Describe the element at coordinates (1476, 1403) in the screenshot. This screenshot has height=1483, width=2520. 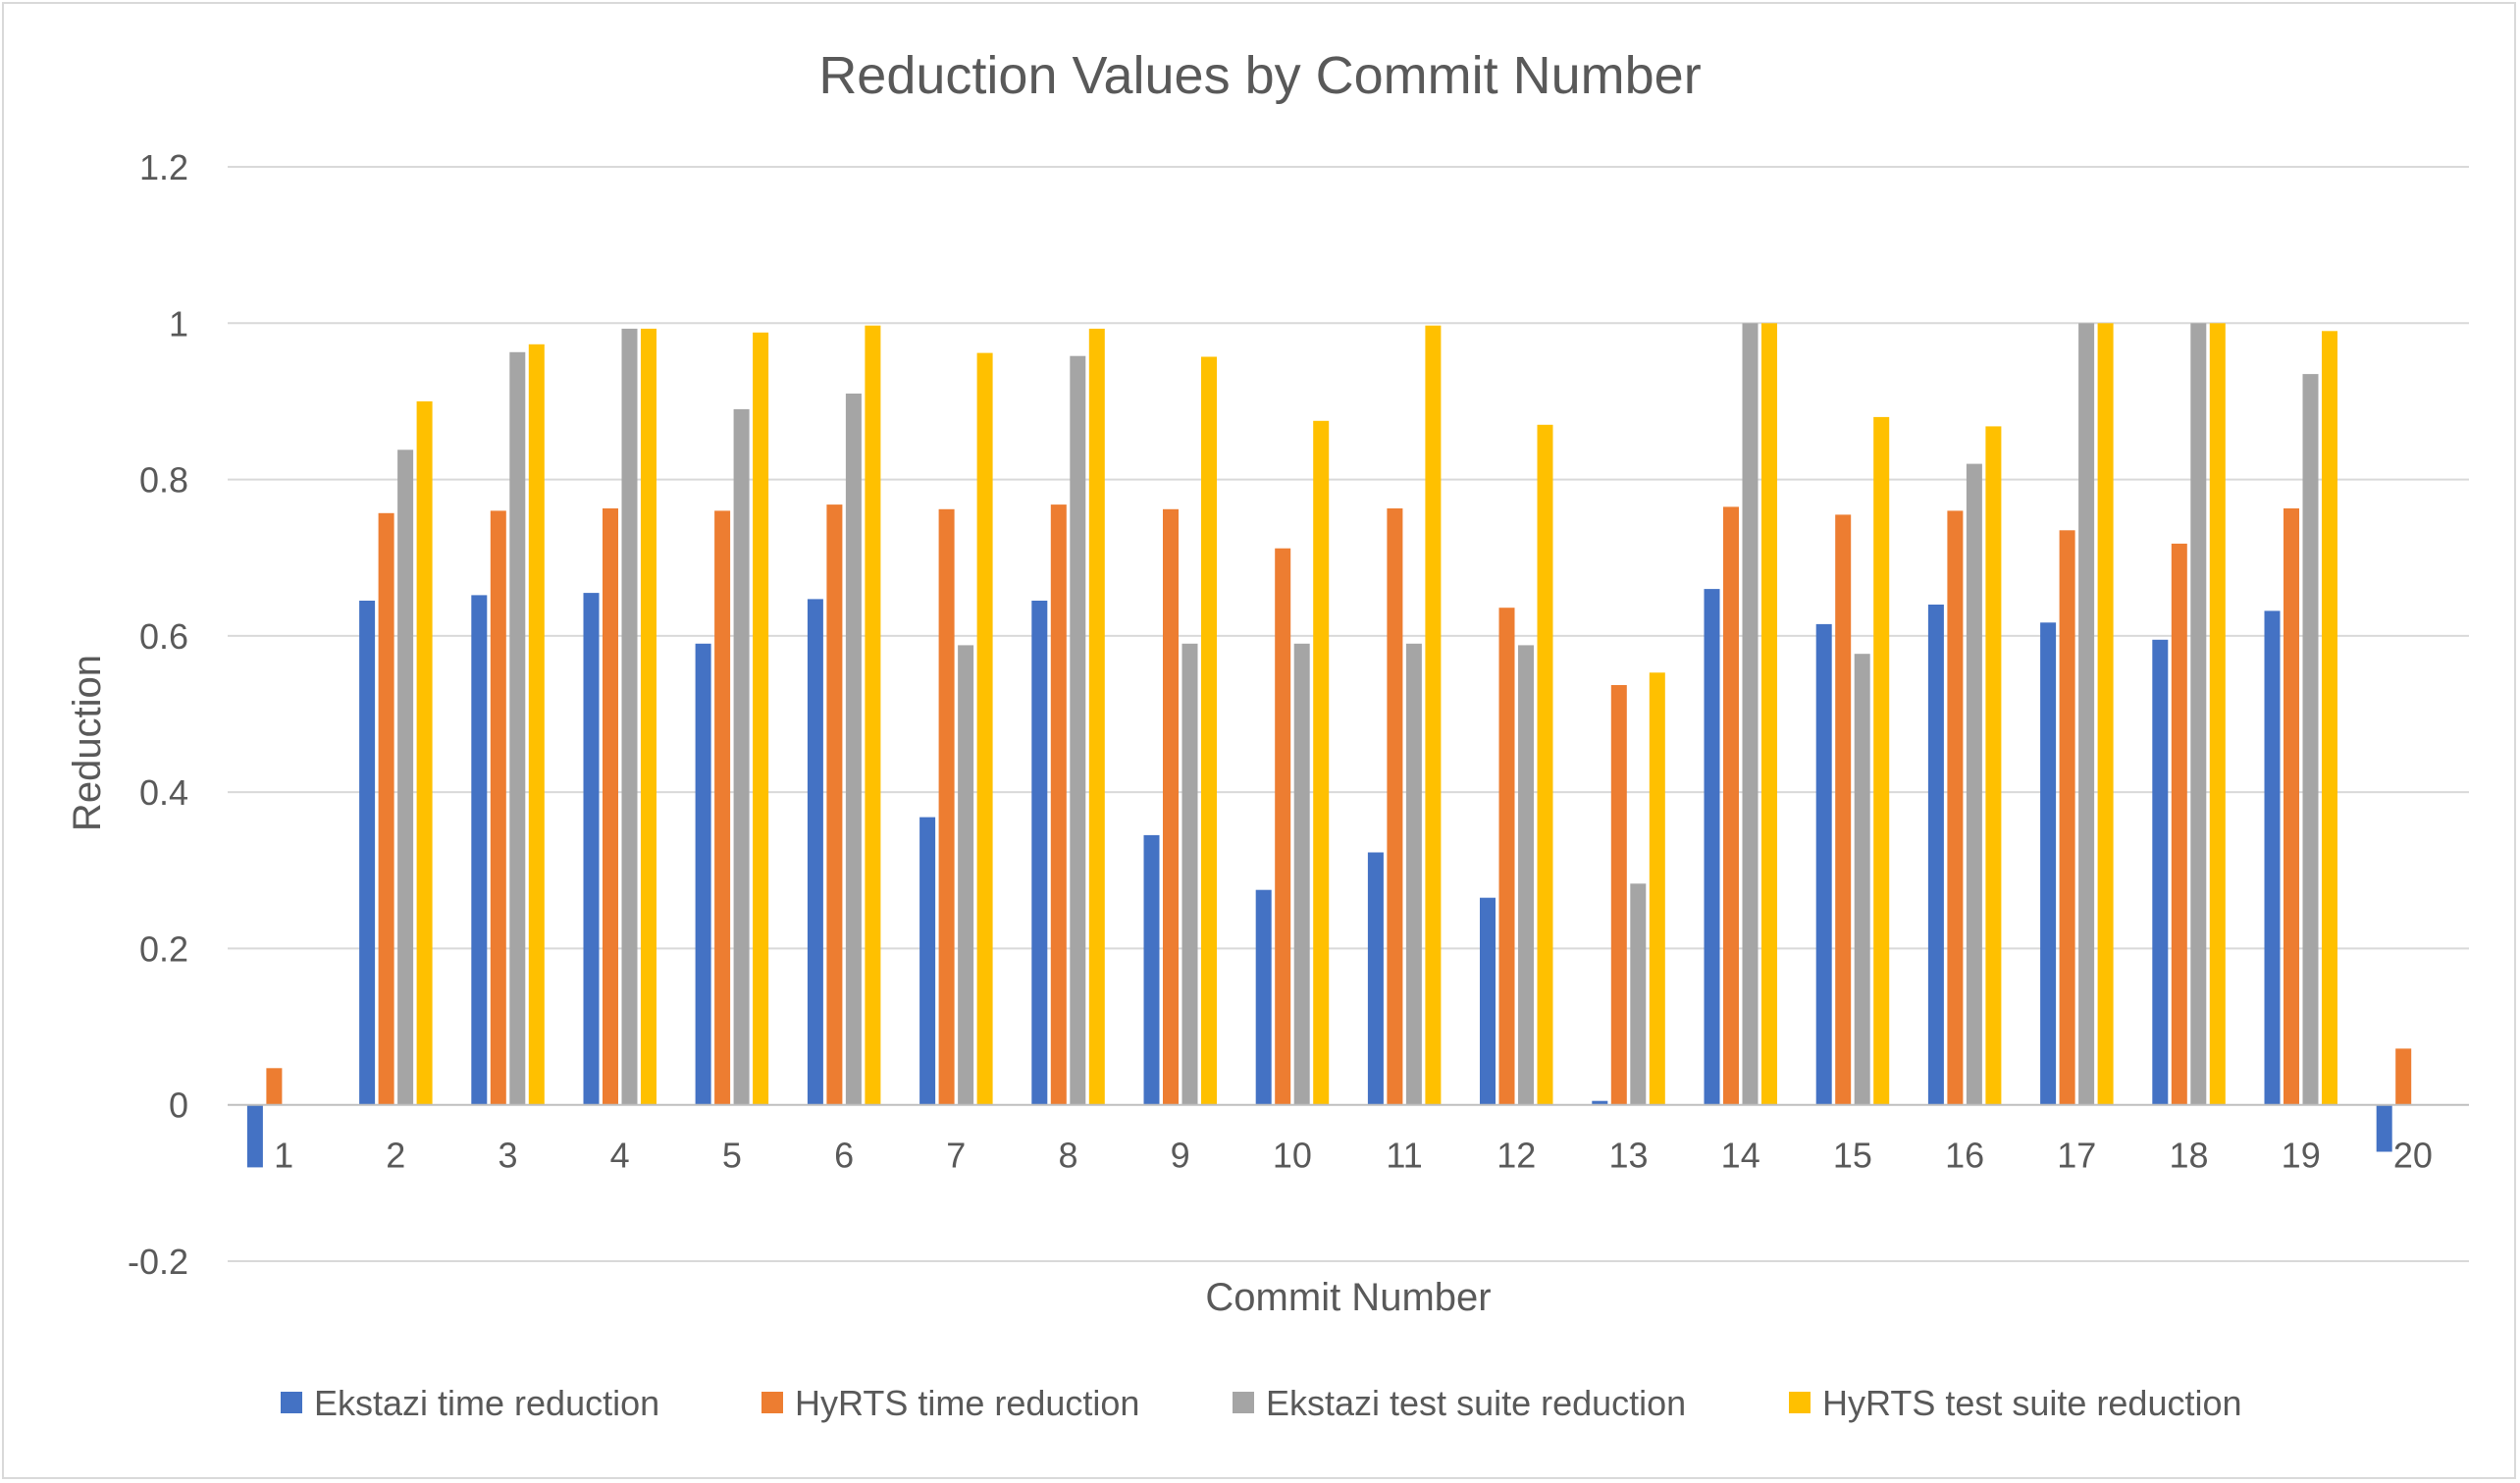
I see `legend-label: Ekstazi test suite reduction` at that location.